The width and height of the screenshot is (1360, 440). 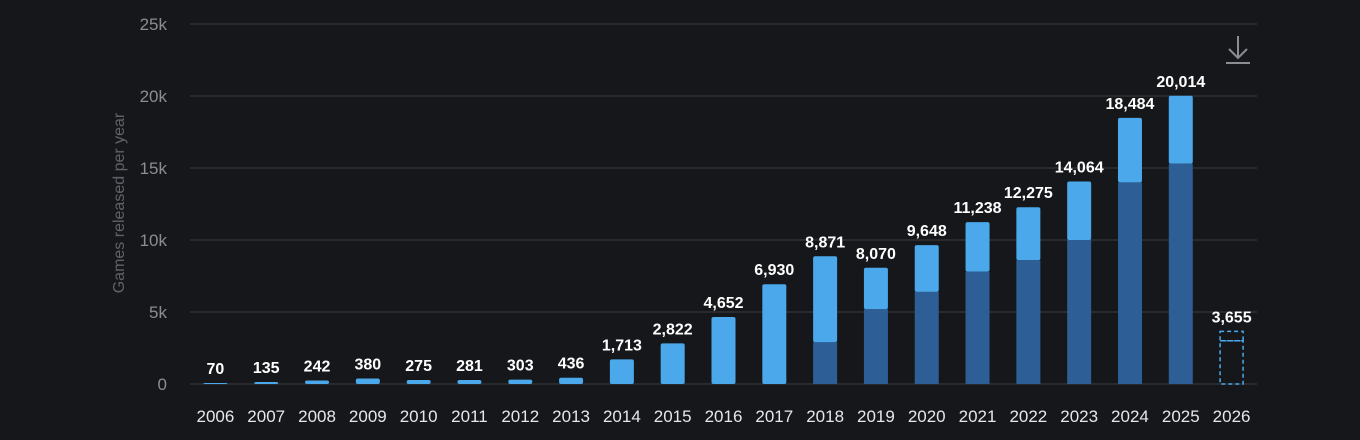 I want to click on x-category-label: 2015, so click(x=673, y=416).